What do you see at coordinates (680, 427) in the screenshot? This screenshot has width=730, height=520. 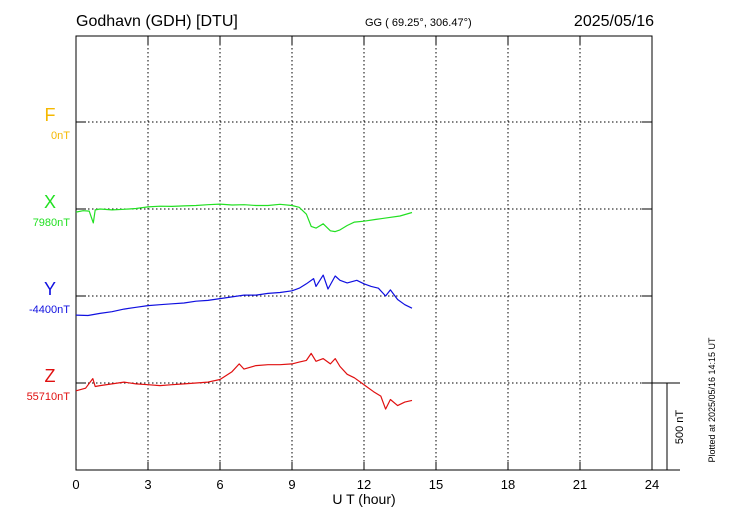 I see `scale-bar-label: 500 nT` at bounding box center [680, 427].